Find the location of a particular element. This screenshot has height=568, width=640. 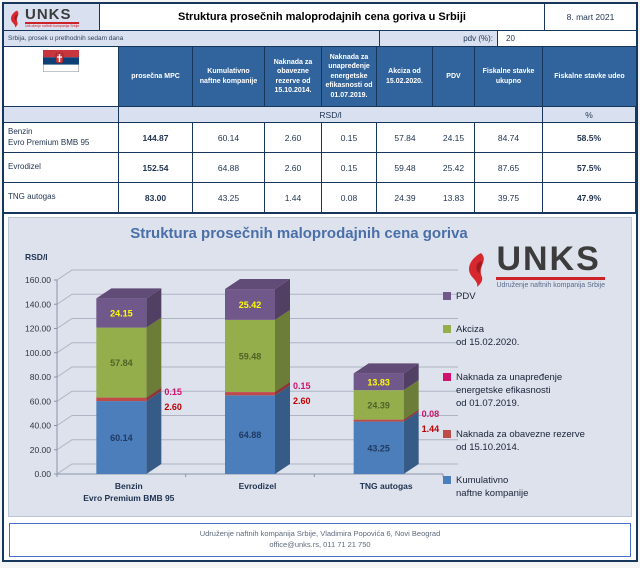

pdv-rate-label: pdv (%): is located at coordinates (438, 38).